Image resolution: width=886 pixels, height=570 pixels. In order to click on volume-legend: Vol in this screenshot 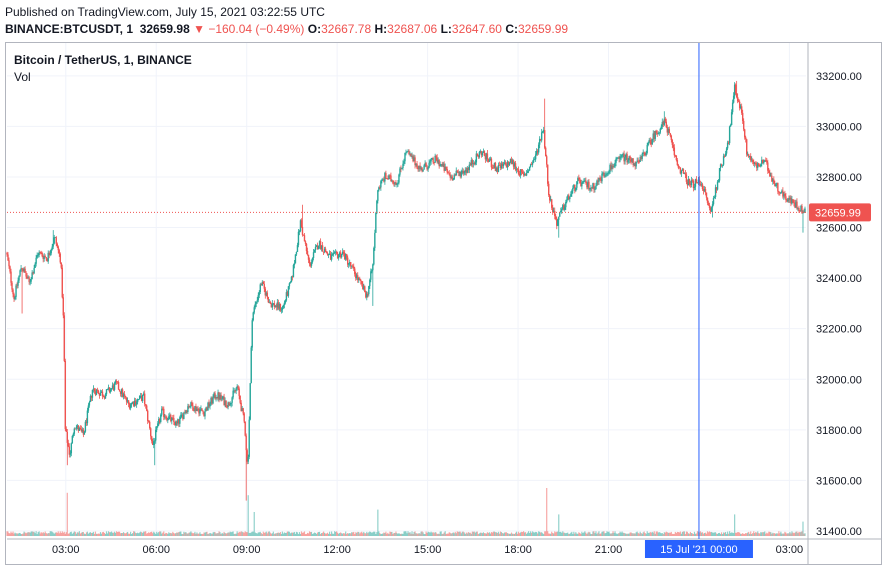, I will do `click(22, 77)`.